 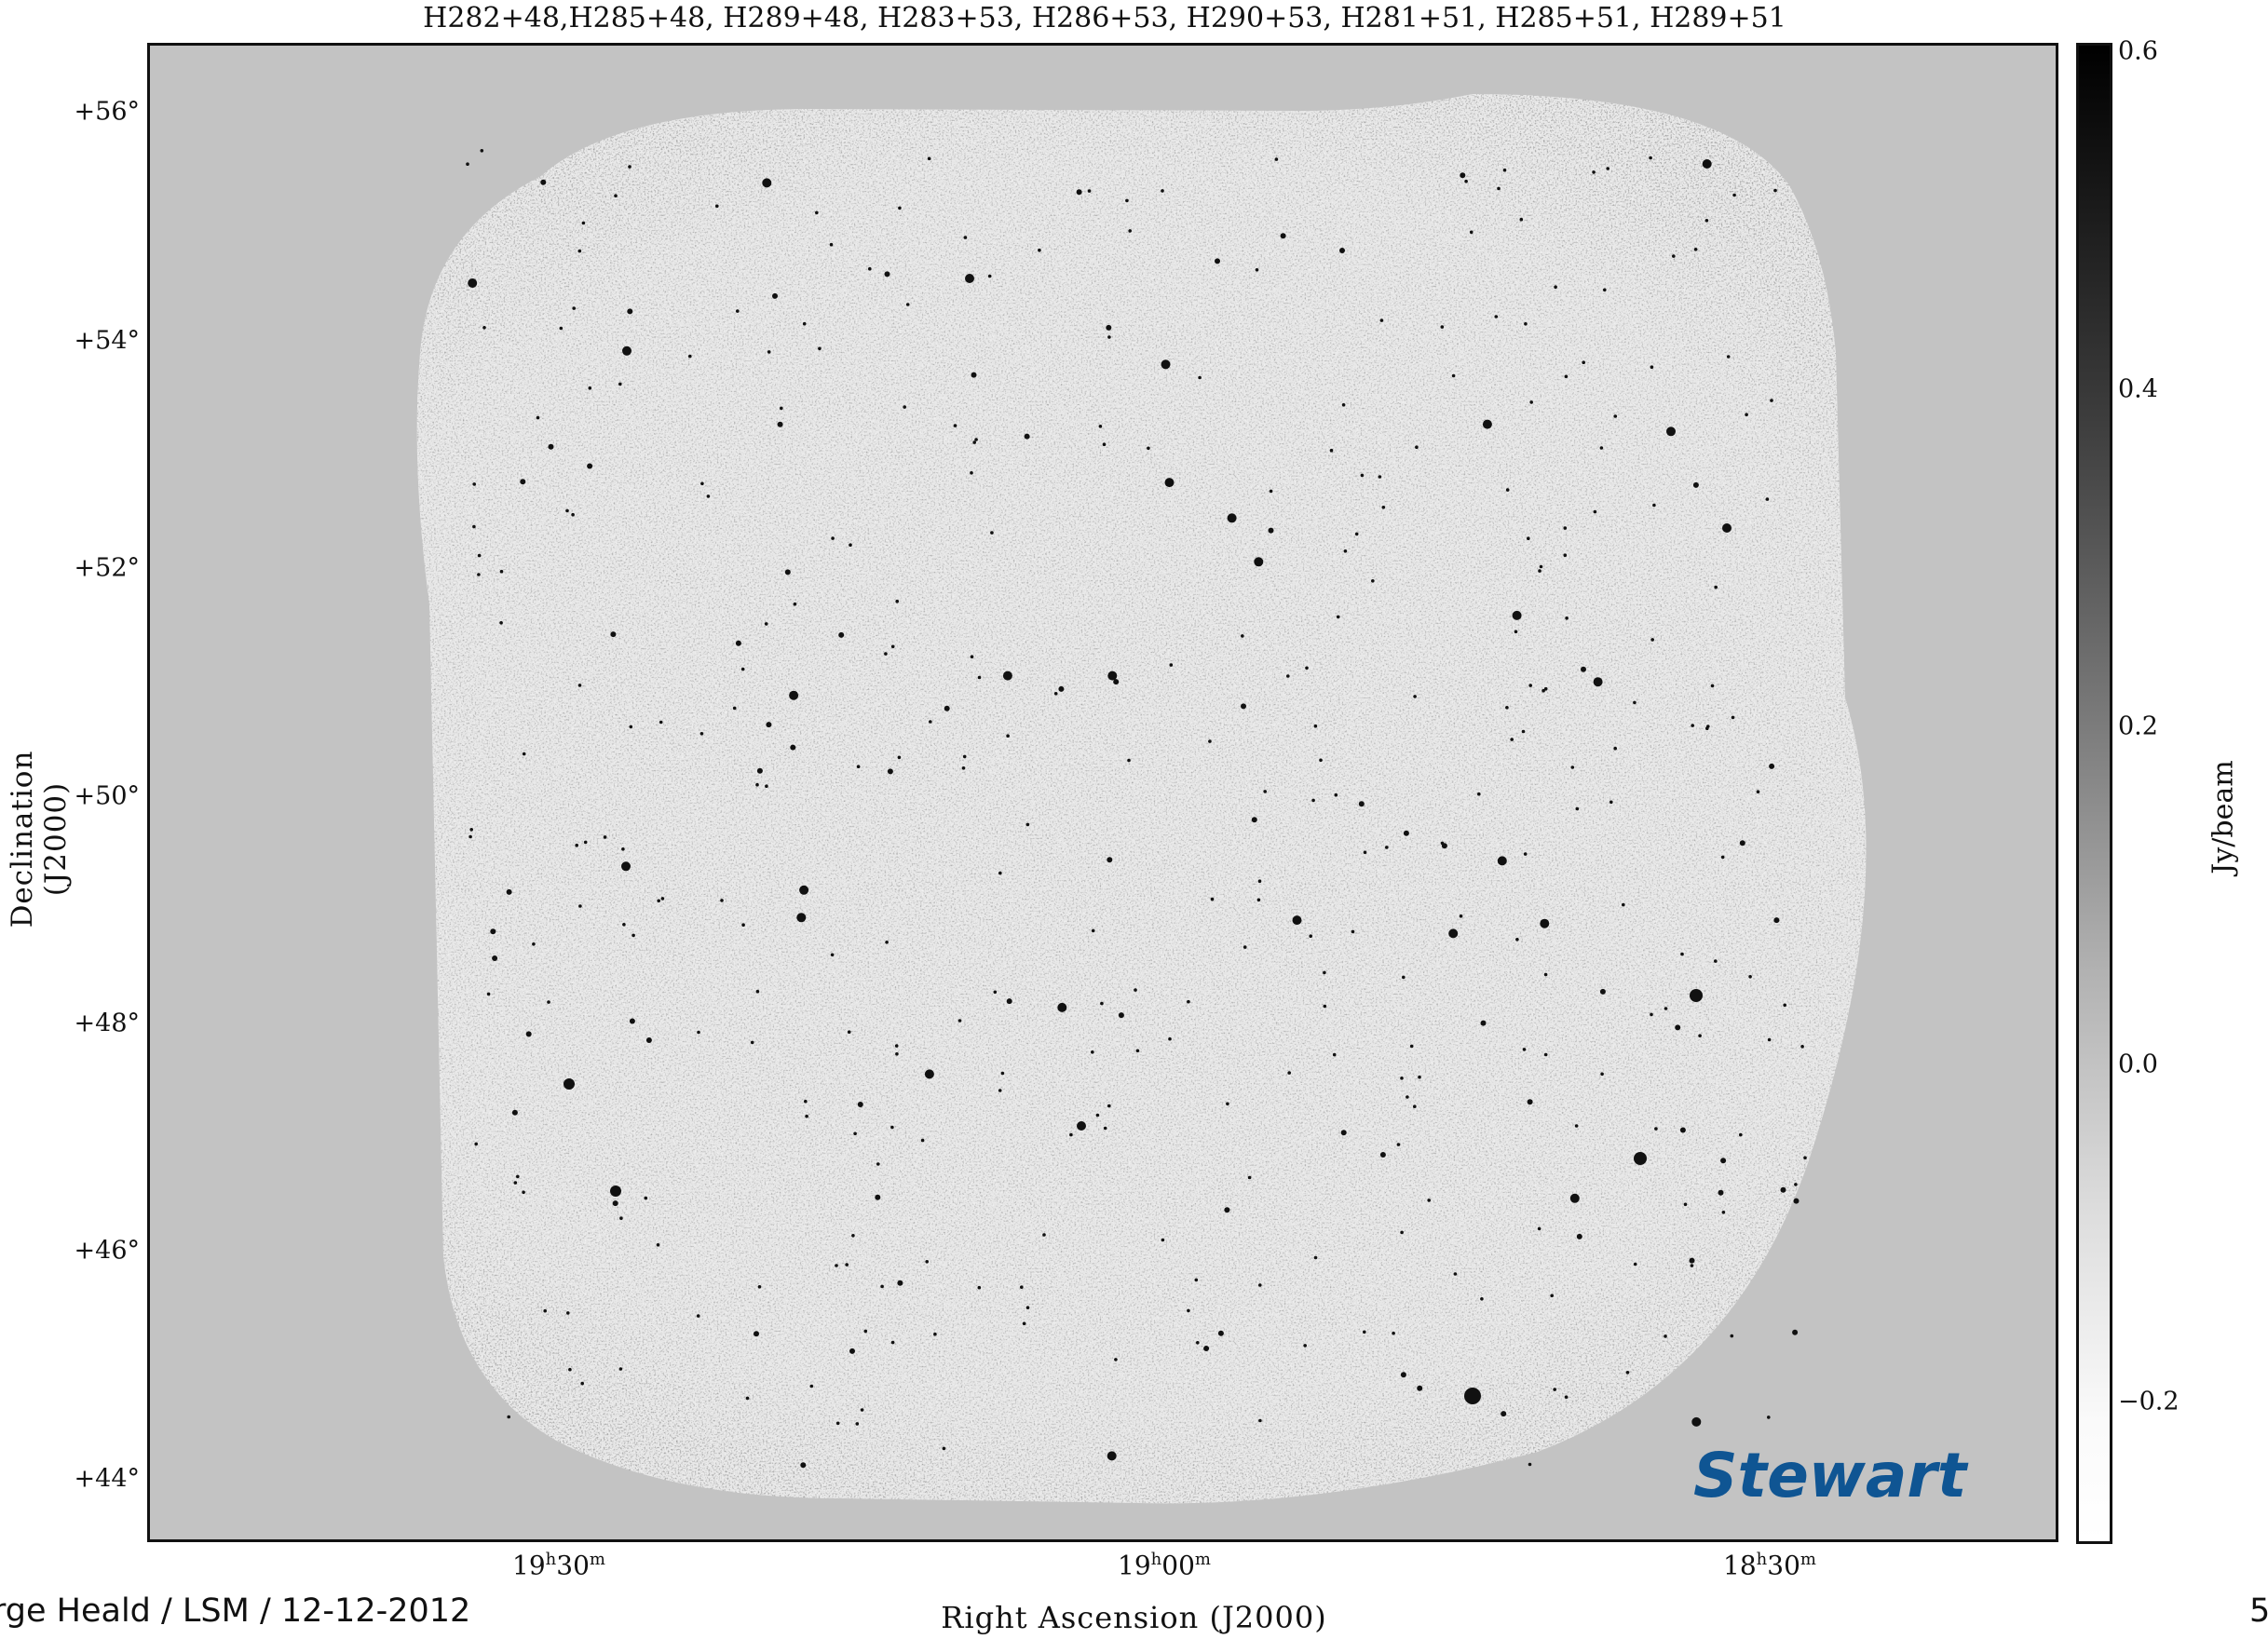 I want to click on colorbar, so click(x=2094, y=793).